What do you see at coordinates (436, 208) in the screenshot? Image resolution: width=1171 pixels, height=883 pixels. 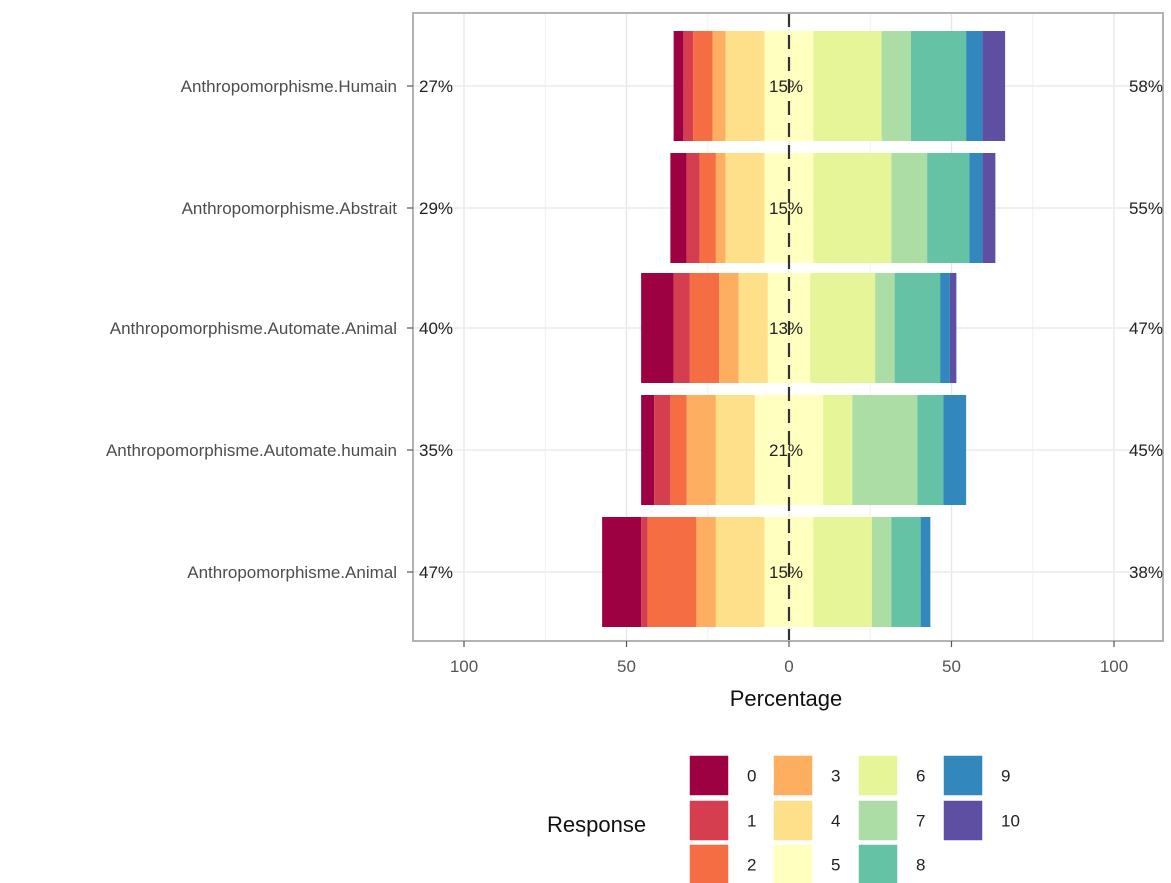 I see `left-percent-label: 29%` at bounding box center [436, 208].